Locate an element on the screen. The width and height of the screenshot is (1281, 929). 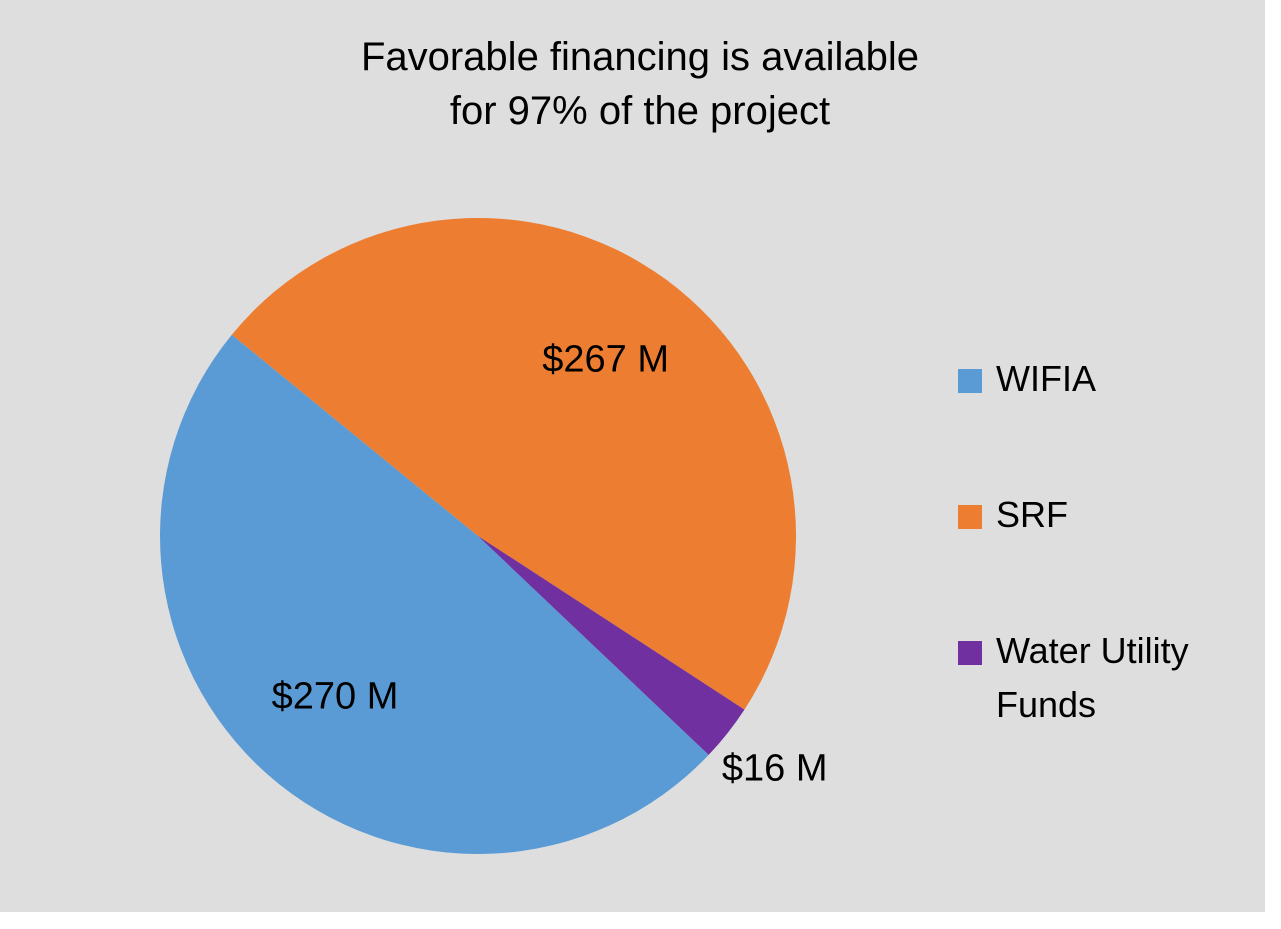
chart-title: Favorable financing is available is located at coordinates (640, 57).